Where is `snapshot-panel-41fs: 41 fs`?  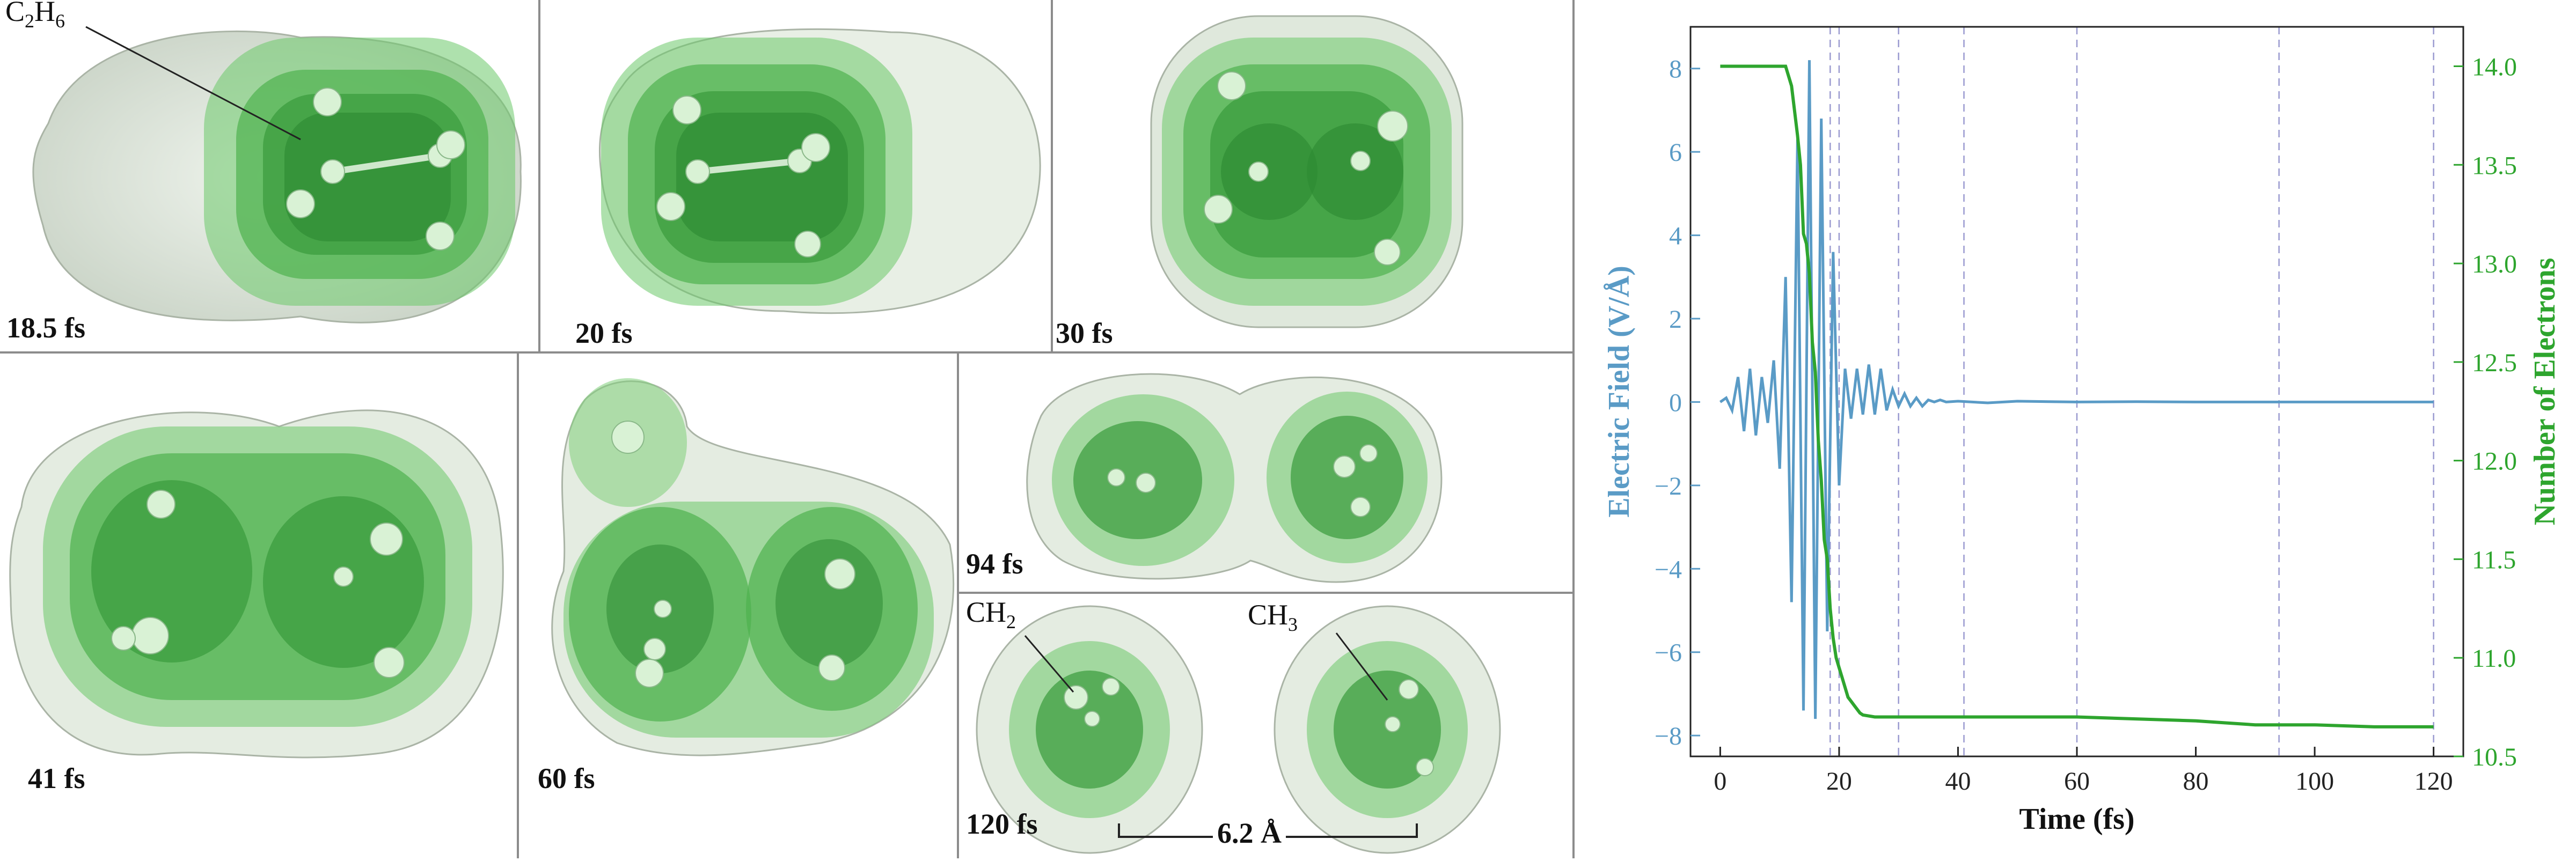 snapshot-panel-41fs: 41 fs is located at coordinates (257, 607).